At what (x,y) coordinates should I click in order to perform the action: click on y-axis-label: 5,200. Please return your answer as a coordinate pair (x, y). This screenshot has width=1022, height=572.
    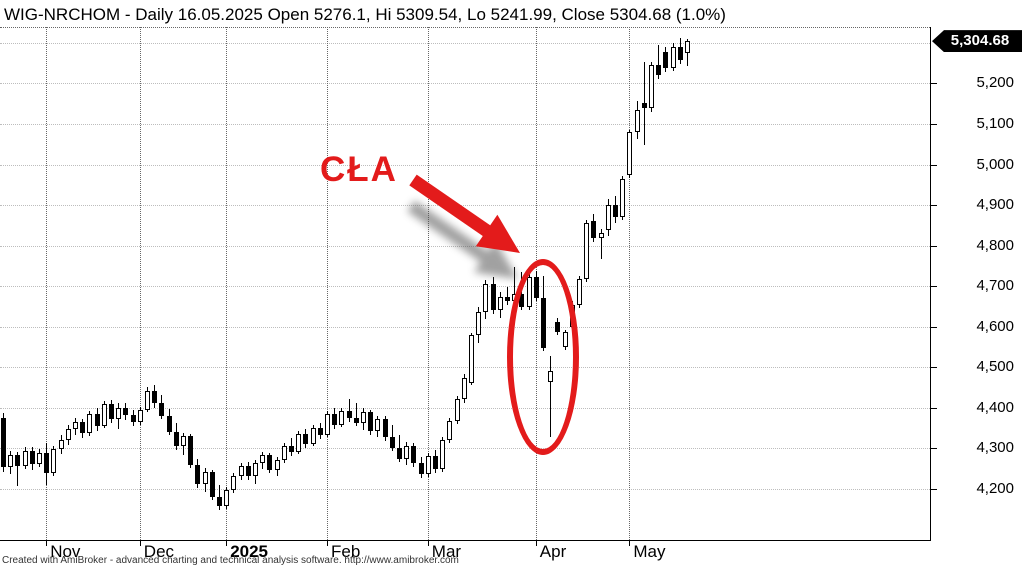
    Looking at the image, I should click on (995, 83).